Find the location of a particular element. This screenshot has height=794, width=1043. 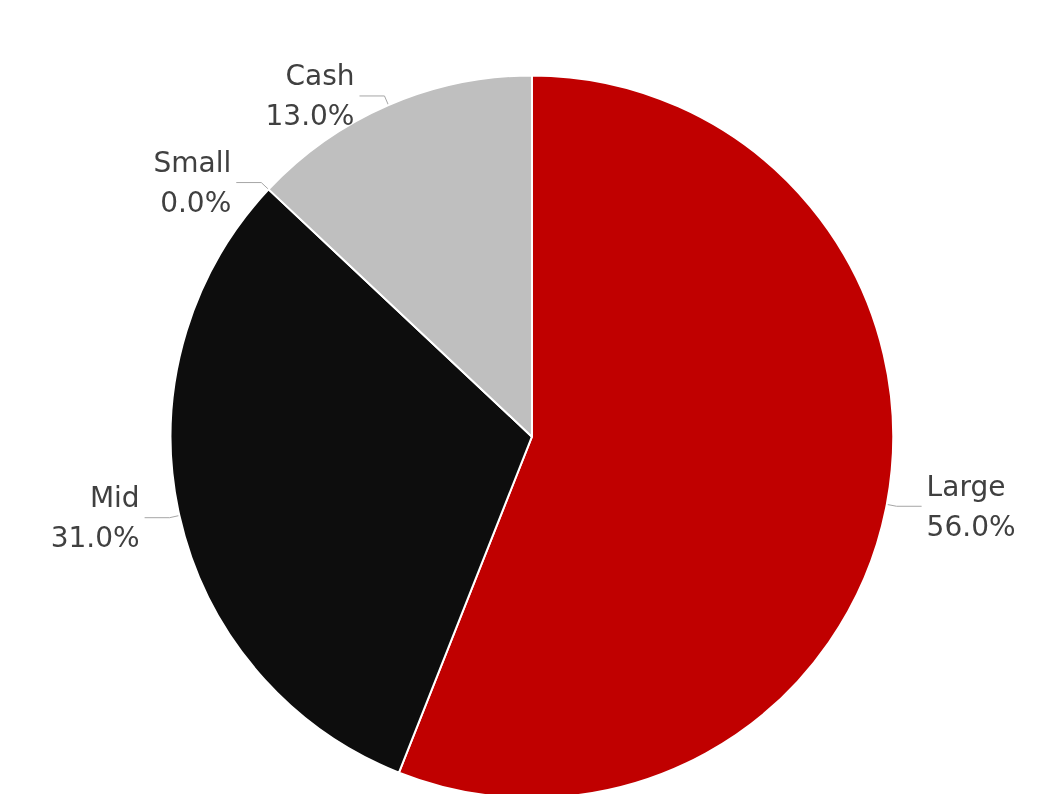

data-label: 56.0% is located at coordinates (971, 526).